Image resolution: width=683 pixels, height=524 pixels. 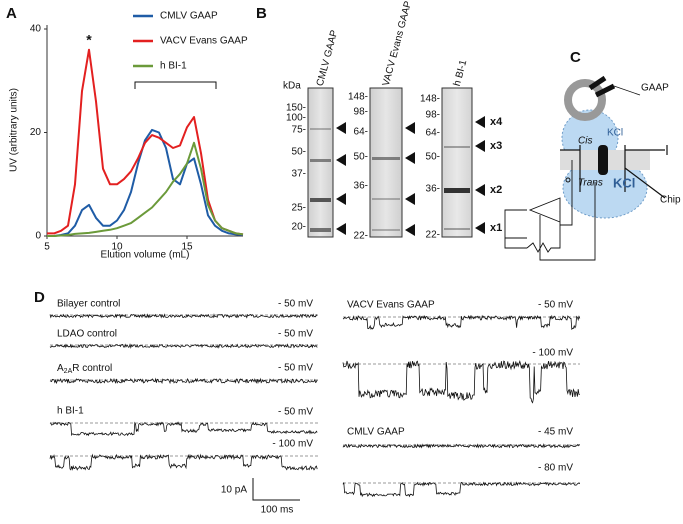 What do you see at coordinates (397, 43) in the screenshot?
I see `lane-label: VACV Evans GAAP` at bounding box center [397, 43].